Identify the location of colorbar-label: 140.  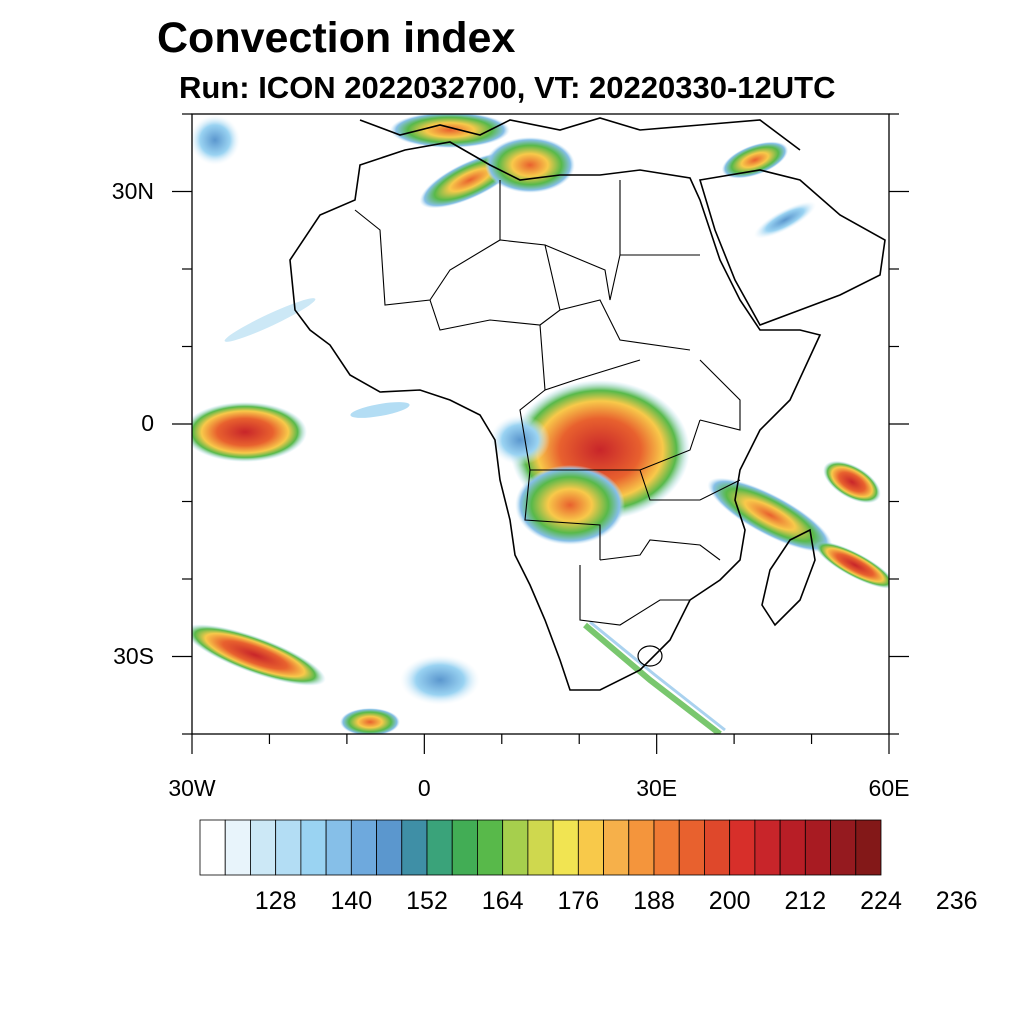
(351, 901).